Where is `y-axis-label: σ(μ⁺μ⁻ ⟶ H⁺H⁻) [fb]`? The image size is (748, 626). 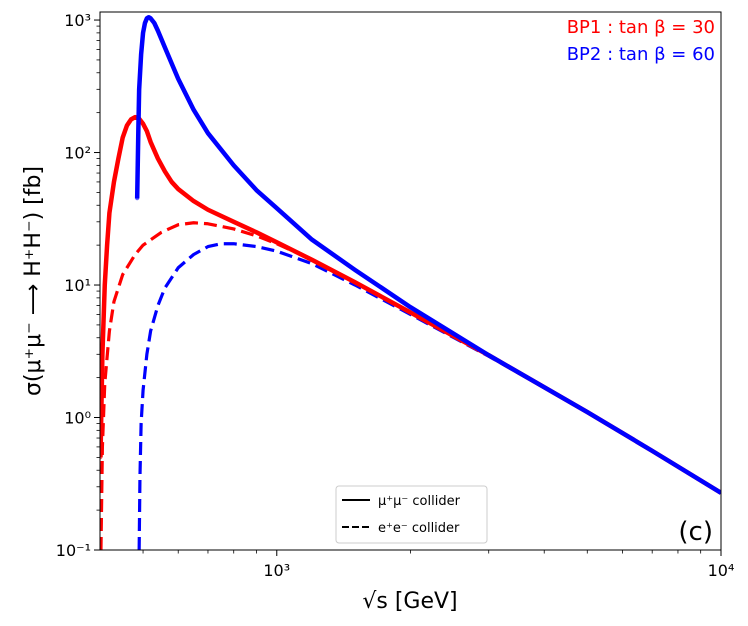
y-axis-label: σ(μ⁺μ⁻ ⟶ H⁺H⁻) [fb] is located at coordinates (33, 281).